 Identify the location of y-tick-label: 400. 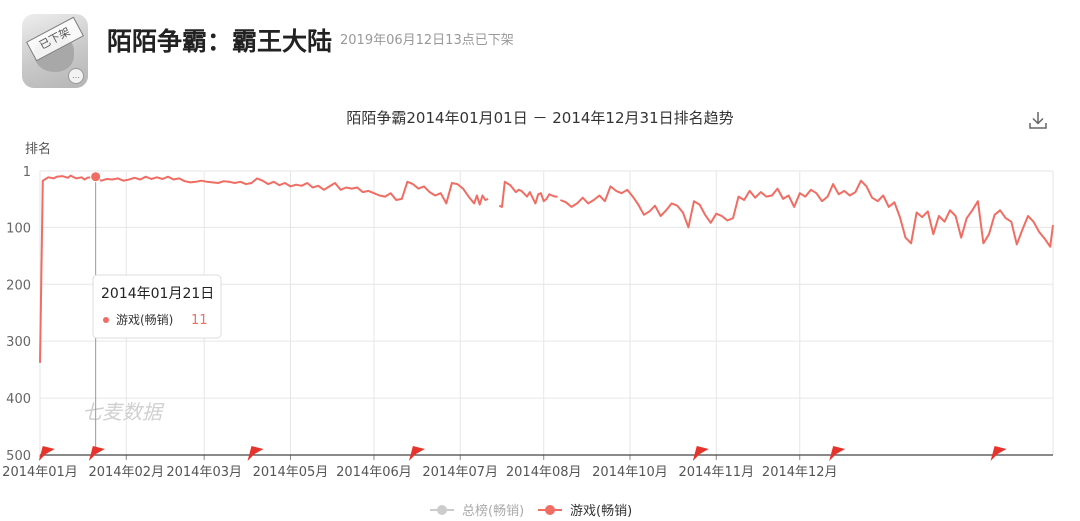
(18, 399).